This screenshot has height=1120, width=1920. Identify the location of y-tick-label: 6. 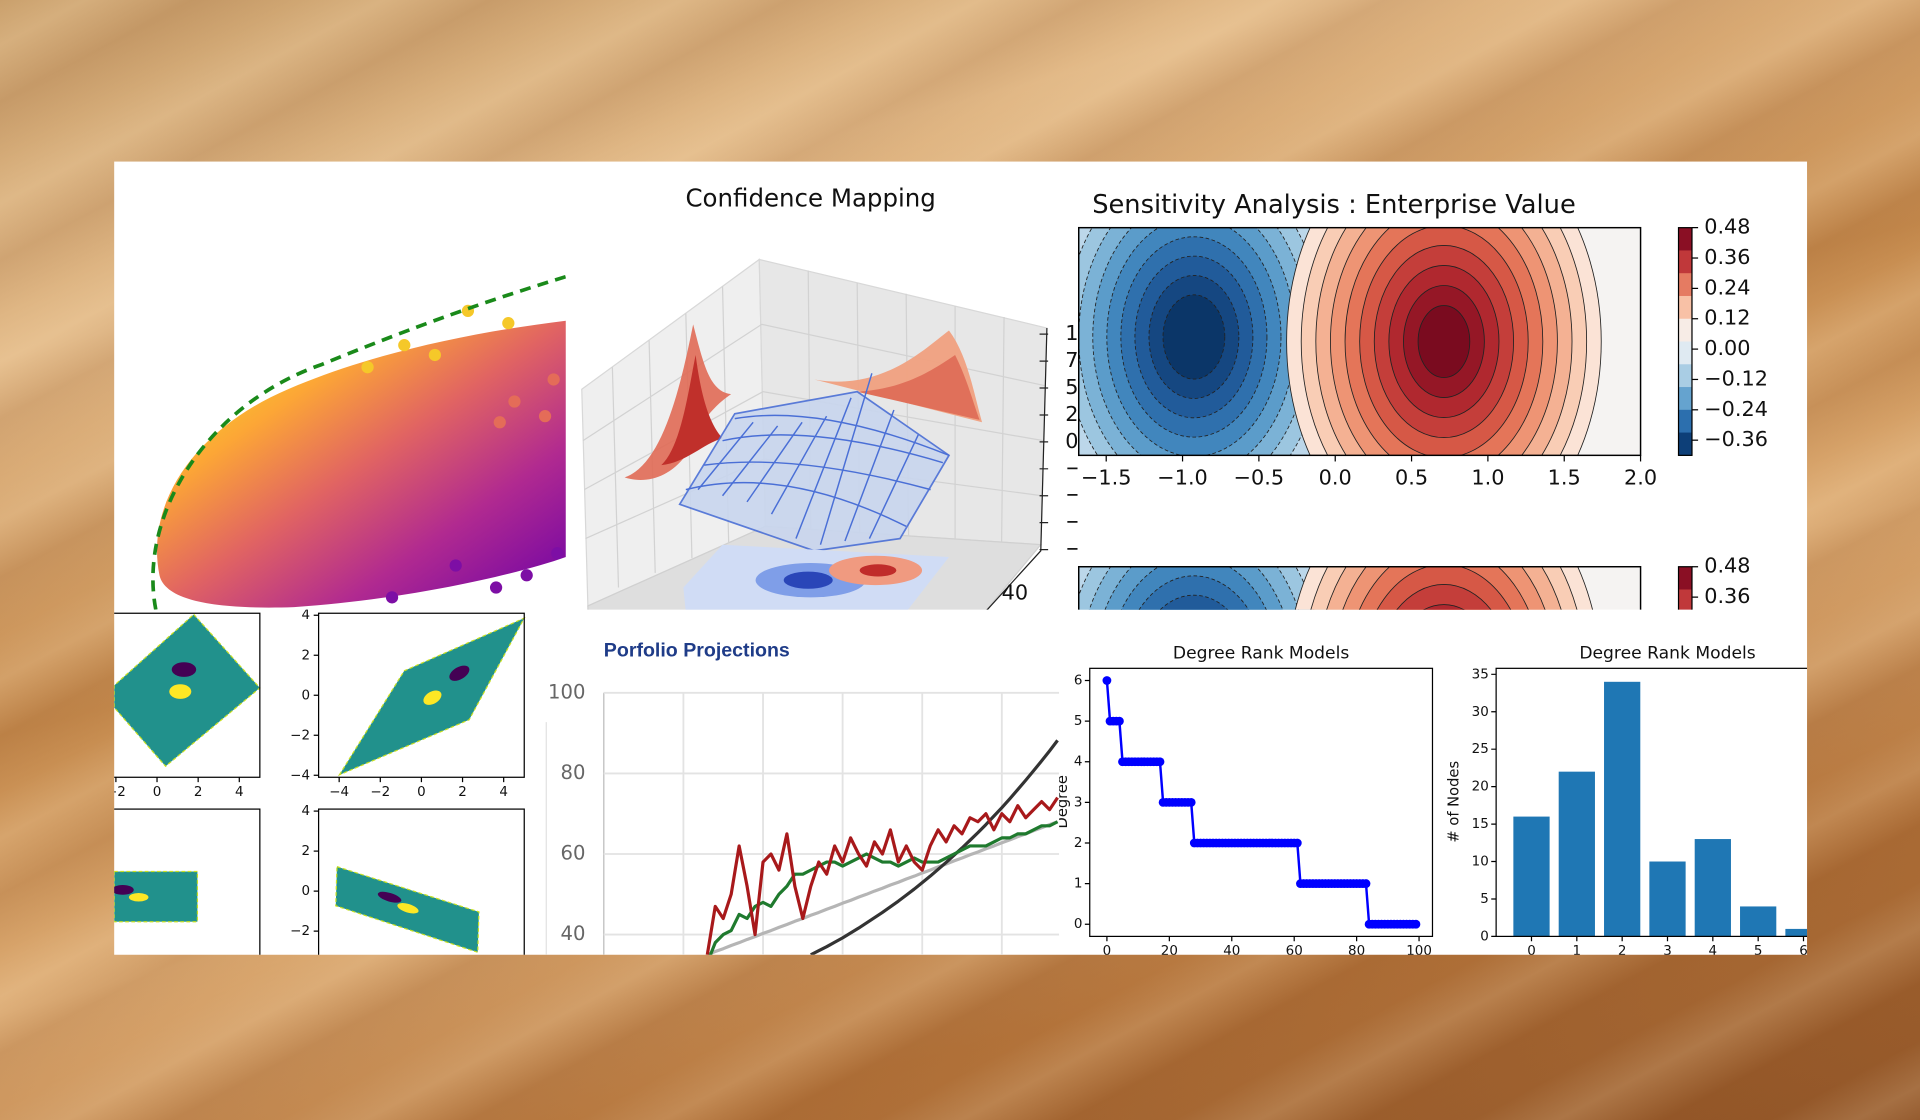
(1078, 681).